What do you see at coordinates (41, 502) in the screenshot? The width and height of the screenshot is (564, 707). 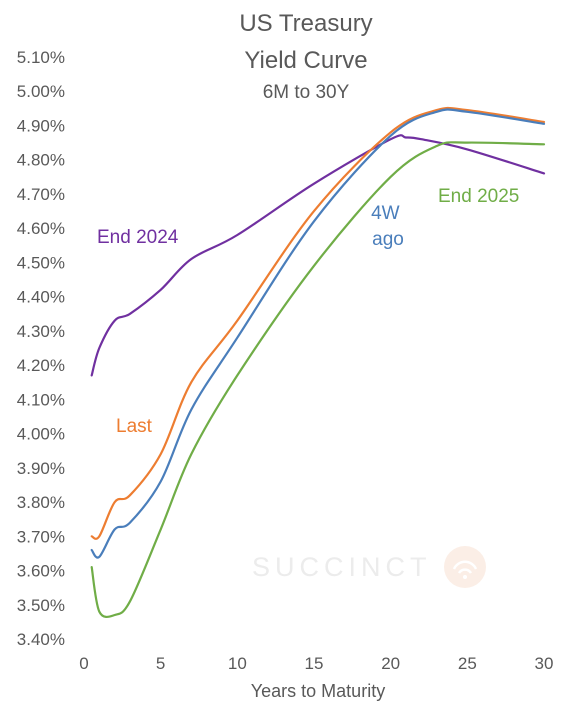 I see `y-tick-label: 3.80%` at bounding box center [41, 502].